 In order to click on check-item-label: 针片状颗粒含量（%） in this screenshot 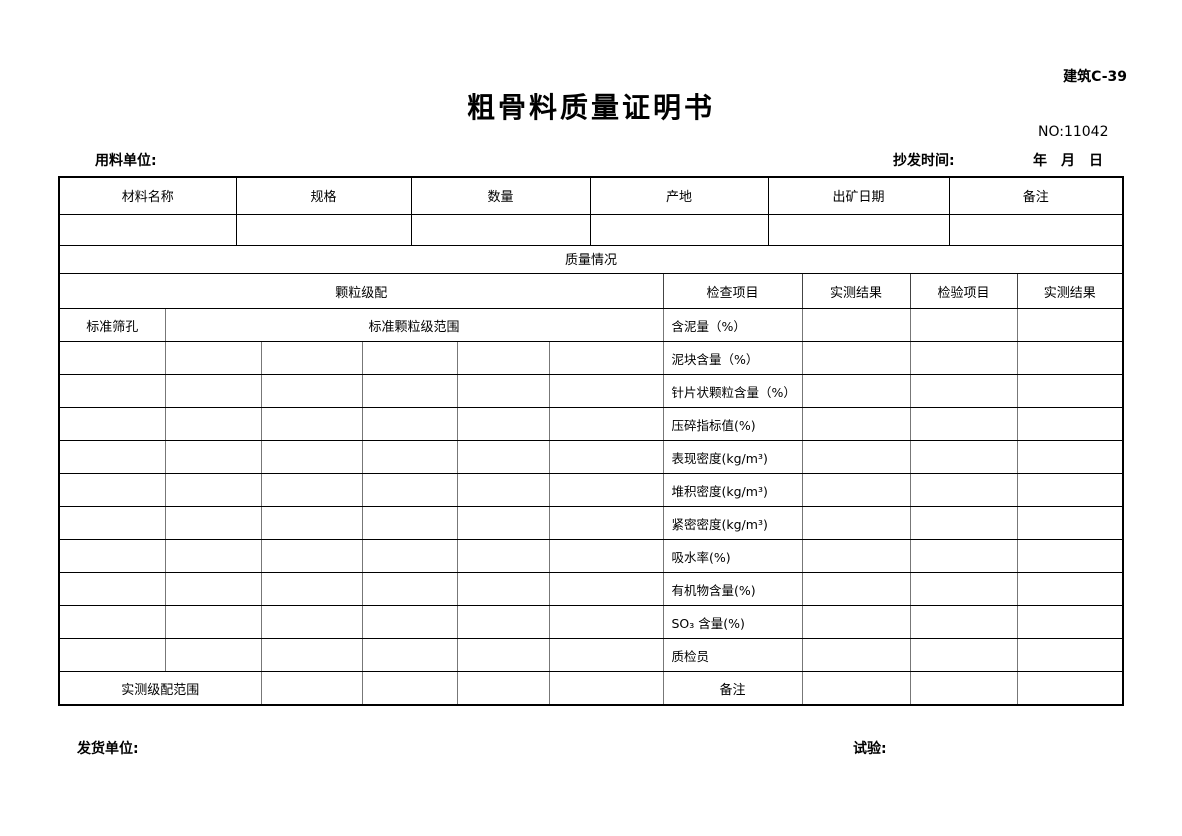, I will do `click(733, 391)`.